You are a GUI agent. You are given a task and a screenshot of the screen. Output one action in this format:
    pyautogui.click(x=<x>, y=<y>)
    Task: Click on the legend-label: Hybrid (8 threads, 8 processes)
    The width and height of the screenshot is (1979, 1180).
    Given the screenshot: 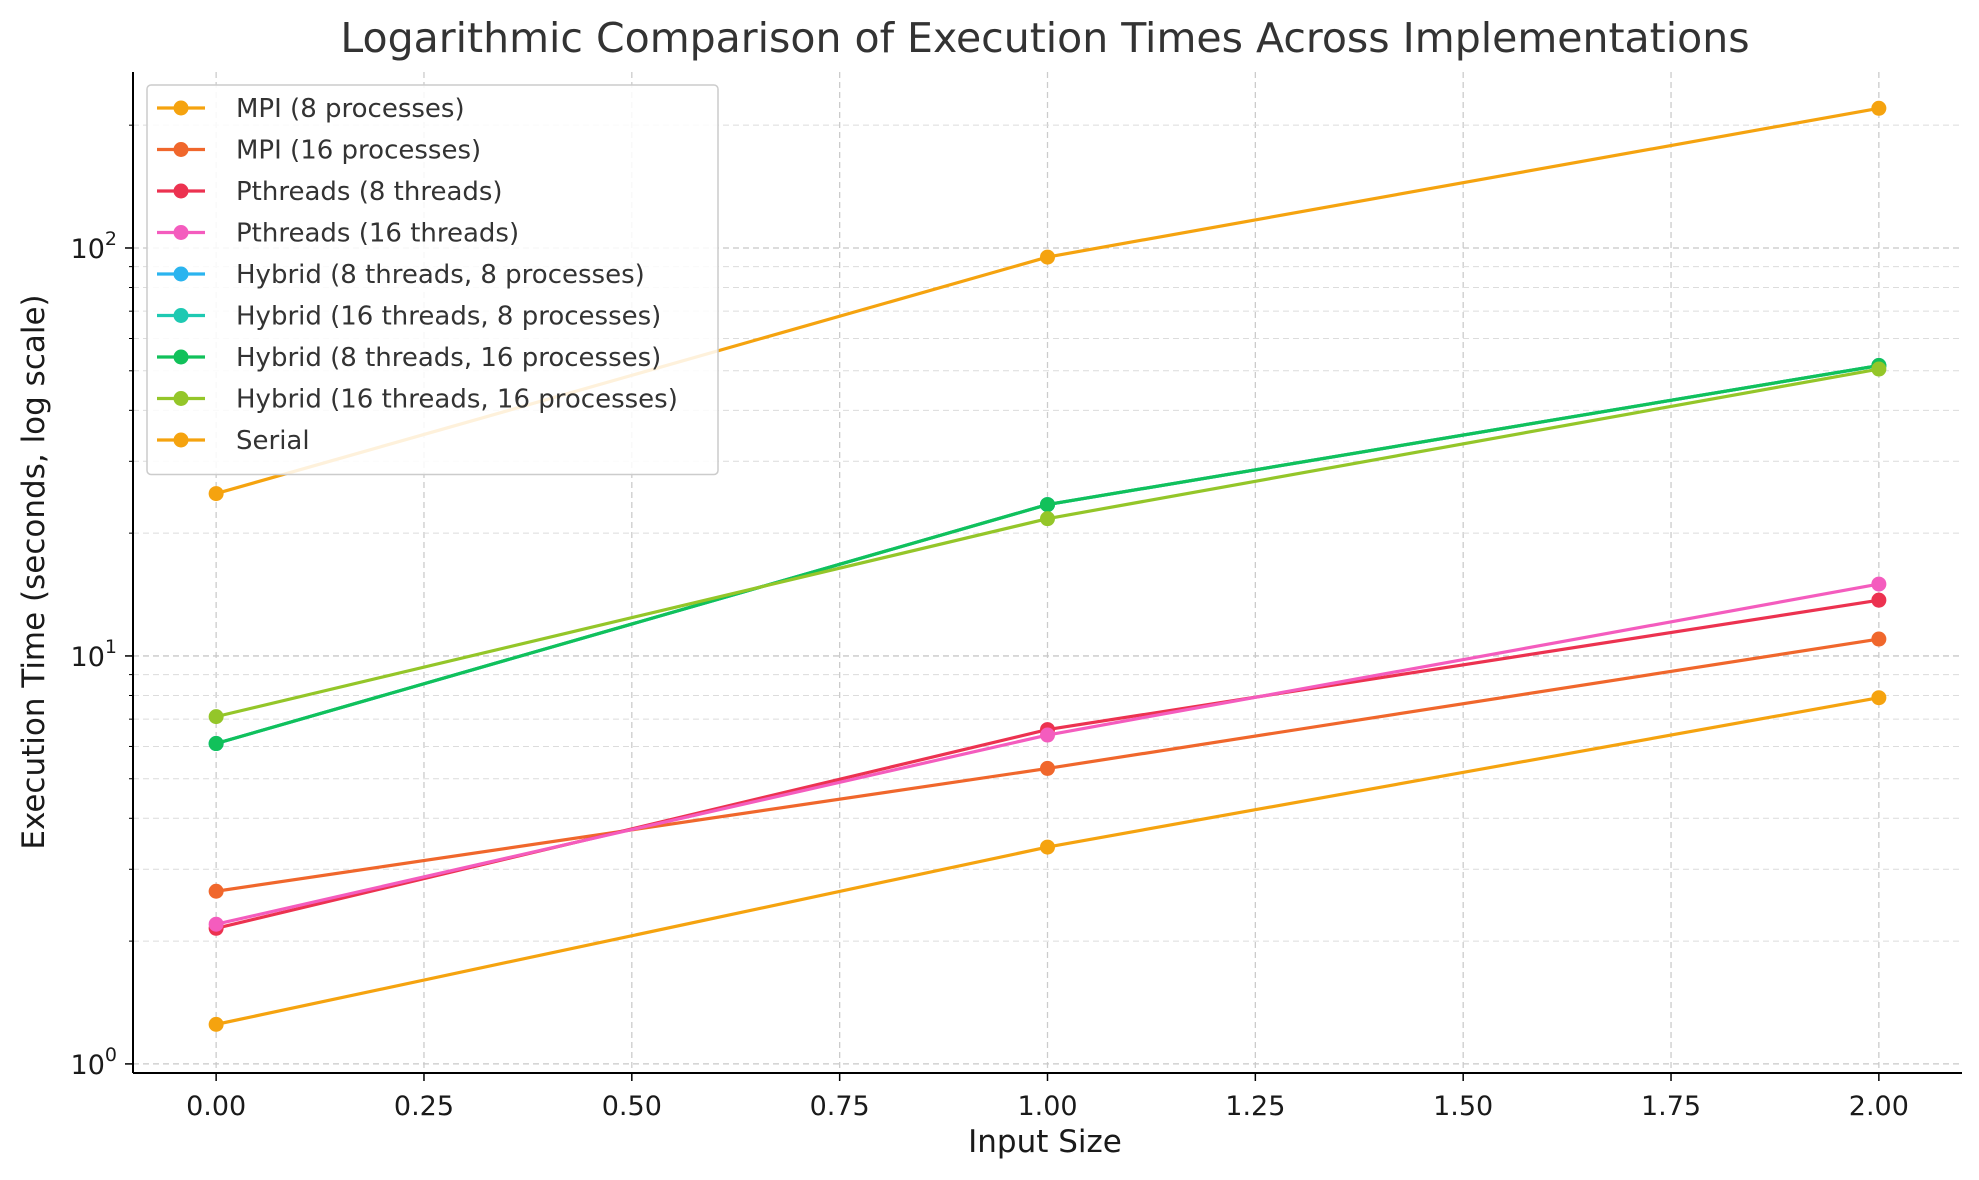 What is the action you would take?
    pyautogui.click(x=440, y=275)
    